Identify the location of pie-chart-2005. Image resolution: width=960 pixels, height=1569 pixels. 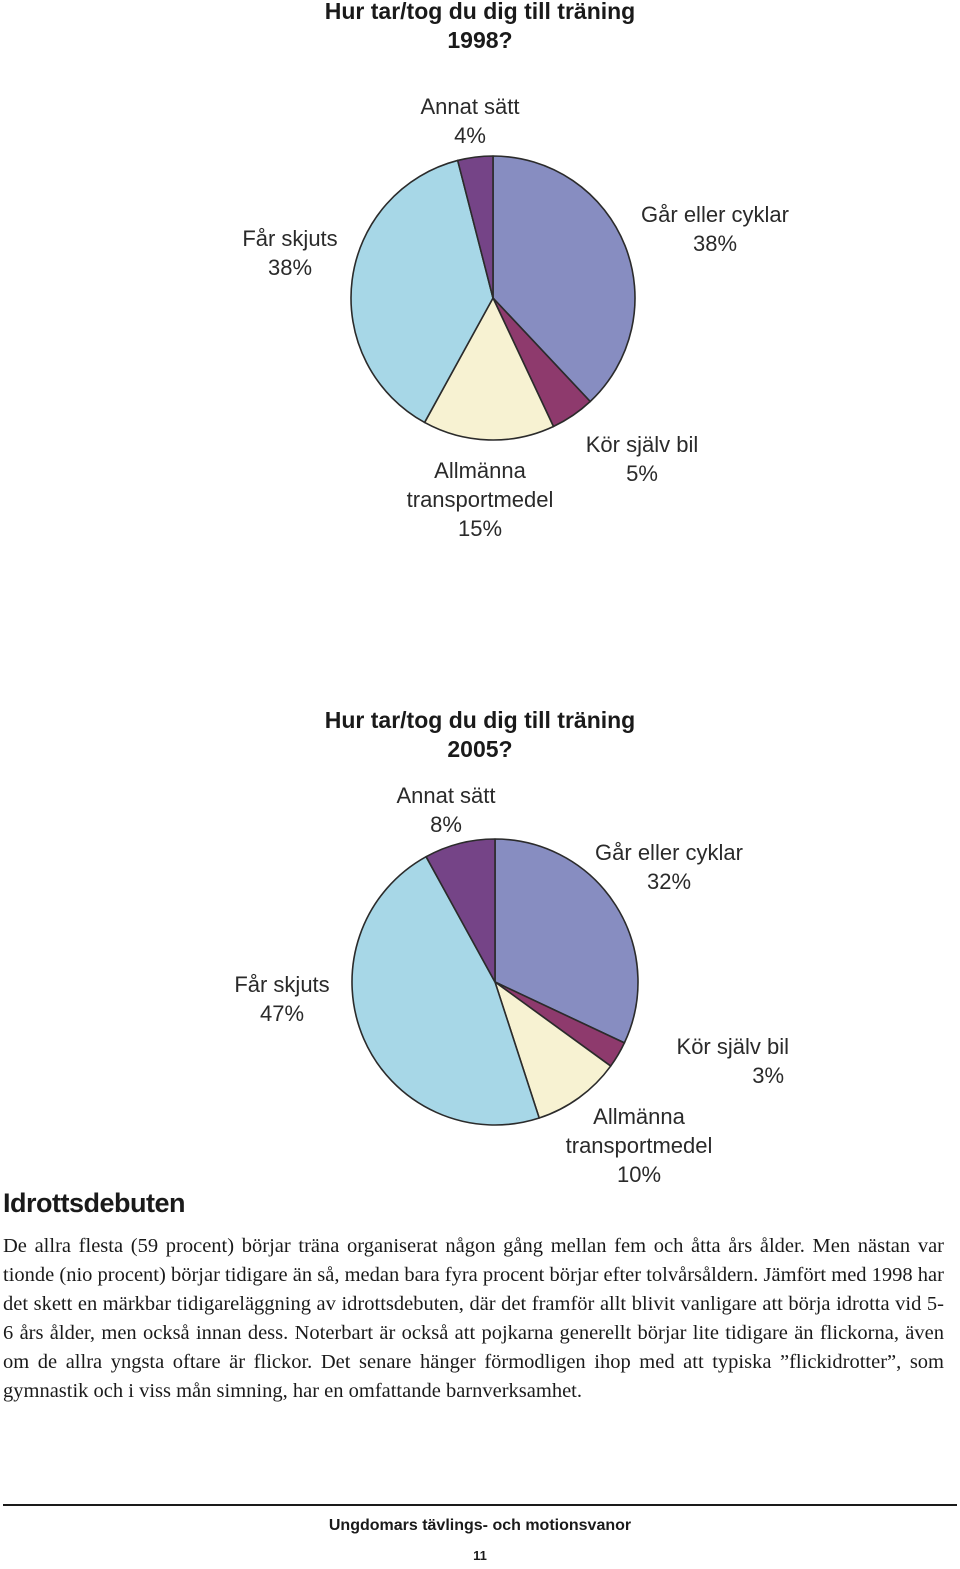
(495, 982).